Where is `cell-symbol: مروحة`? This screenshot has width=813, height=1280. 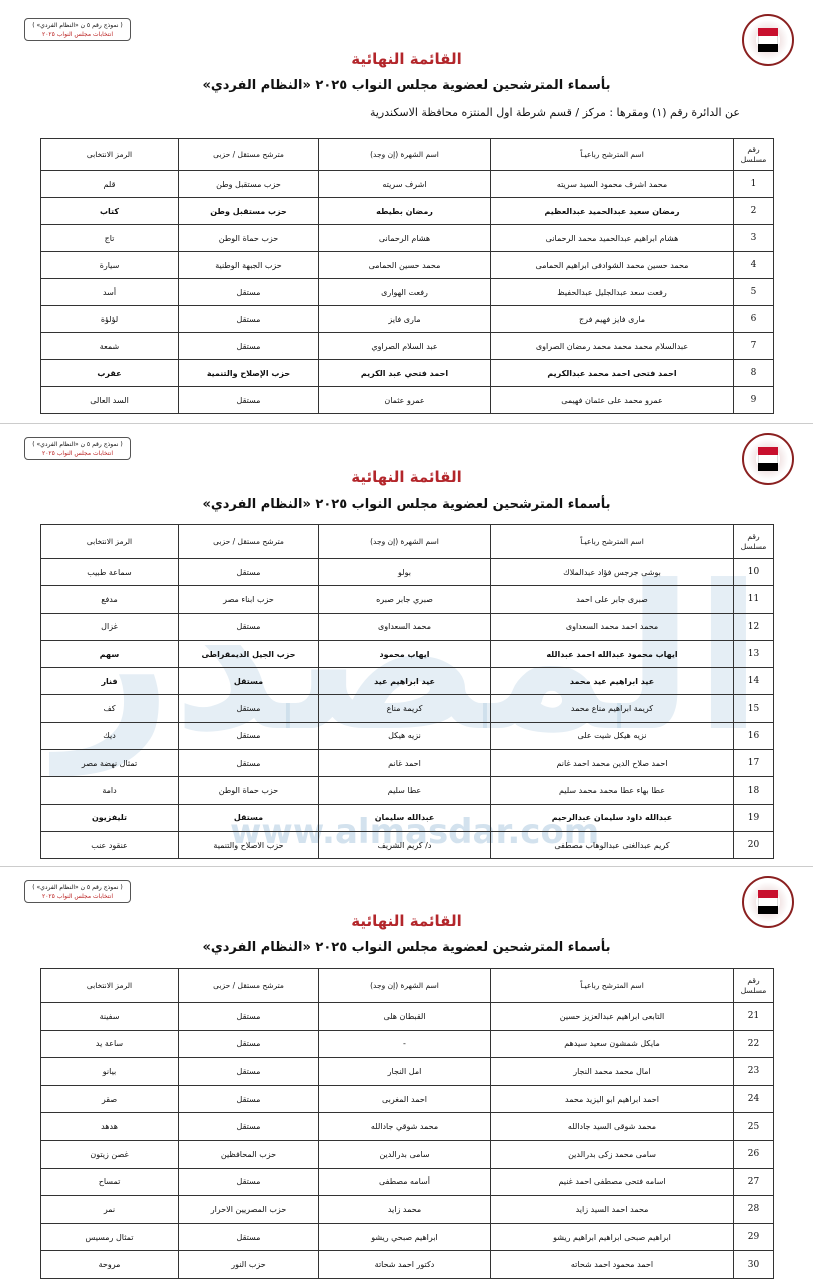
cell-symbol: مروحة is located at coordinates (109, 1264).